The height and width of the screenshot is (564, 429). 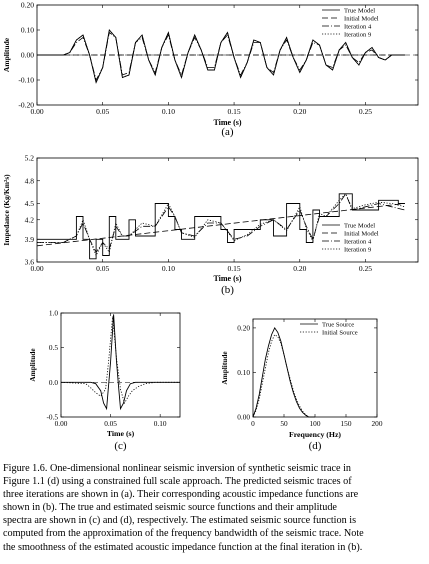 I want to click on y-tick-label: -0.20, so click(x=26, y=105).